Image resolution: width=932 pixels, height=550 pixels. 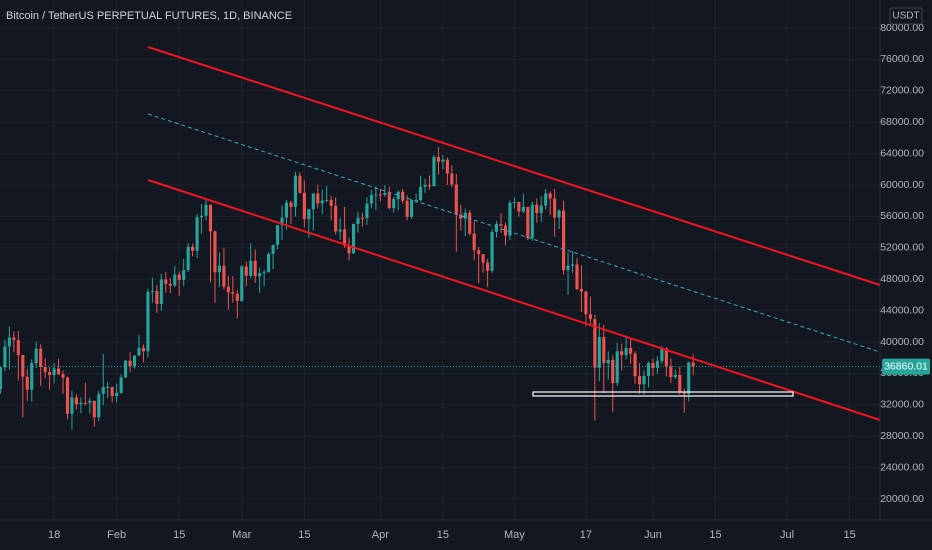 I want to click on y-tick-label: 56000.00, so click(x=902, y=216).